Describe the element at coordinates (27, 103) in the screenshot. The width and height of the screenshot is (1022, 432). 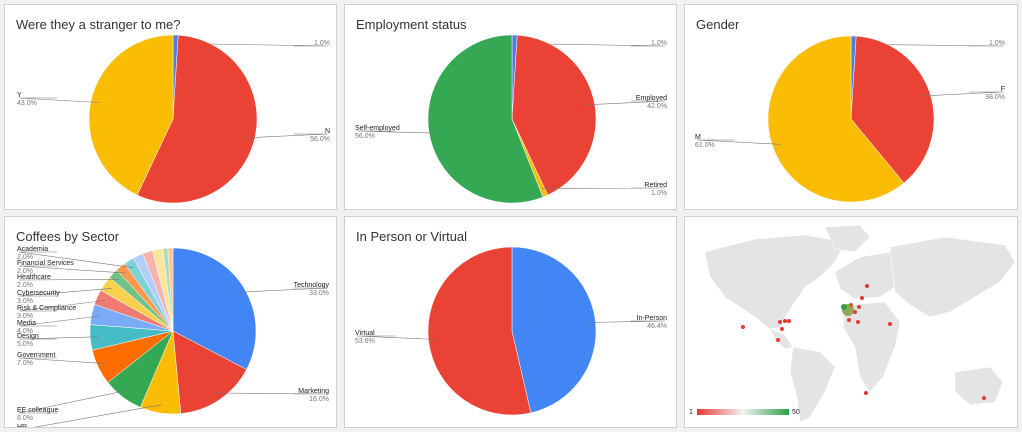
I see `slice-percent-label: 43.0%` at that location.